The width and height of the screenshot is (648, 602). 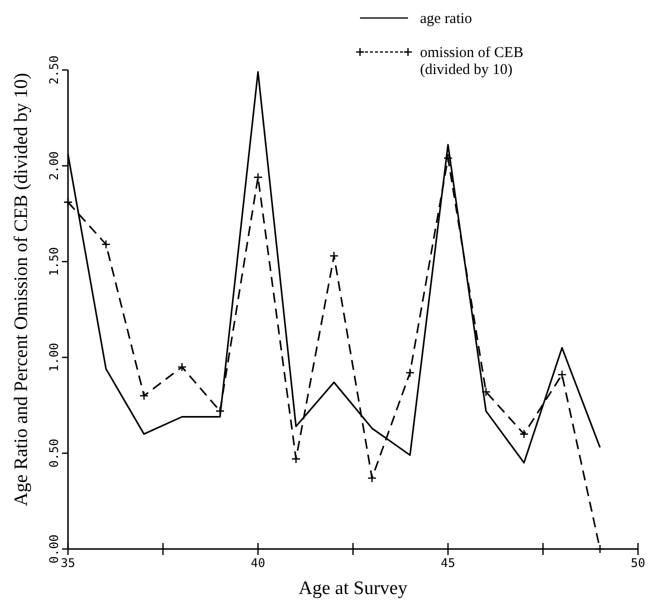 I want to click on legend-label: omission of CEB (divided by 10), so click(x=472, y=61).